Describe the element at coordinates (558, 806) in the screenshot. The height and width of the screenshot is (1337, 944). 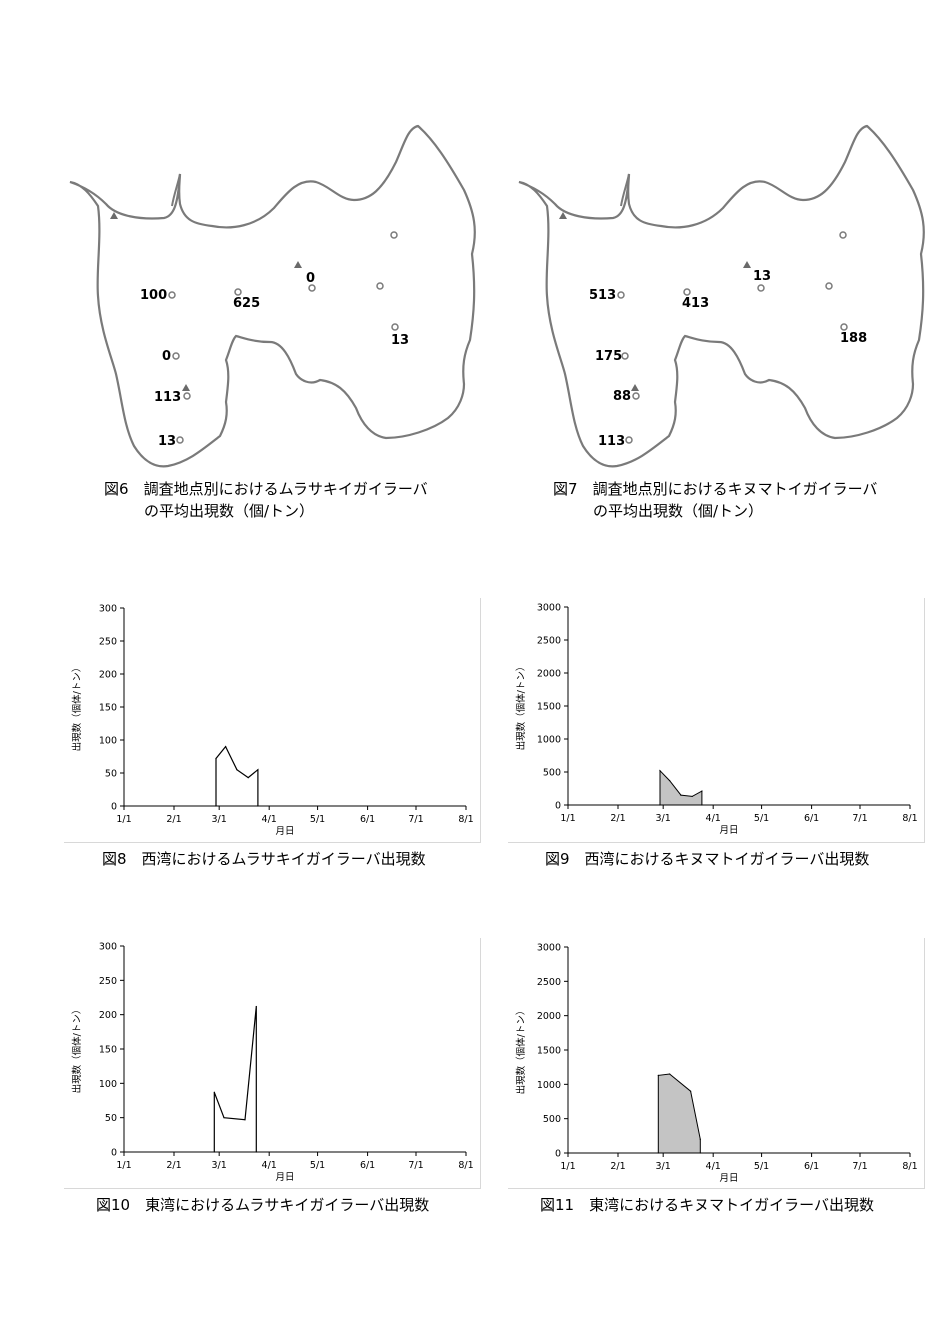
I see `y-tick-label: 0` at that location.